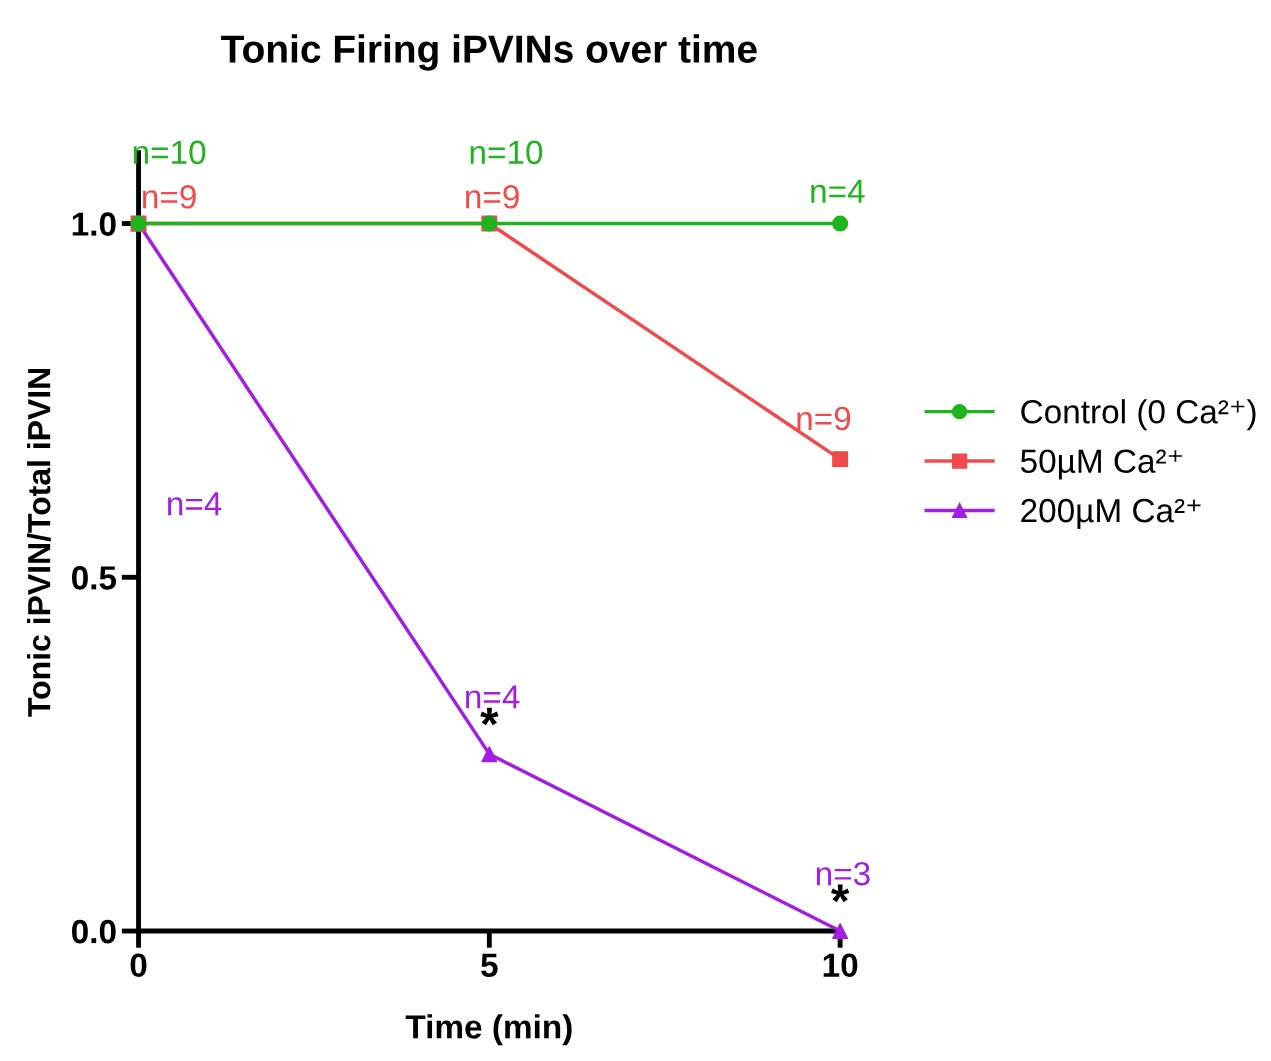  What do you see at coordinates (1111, 514) in the screenshot?
I see `legend-label: 200µM Ca²⁺` at bounding box center [1111, 514].